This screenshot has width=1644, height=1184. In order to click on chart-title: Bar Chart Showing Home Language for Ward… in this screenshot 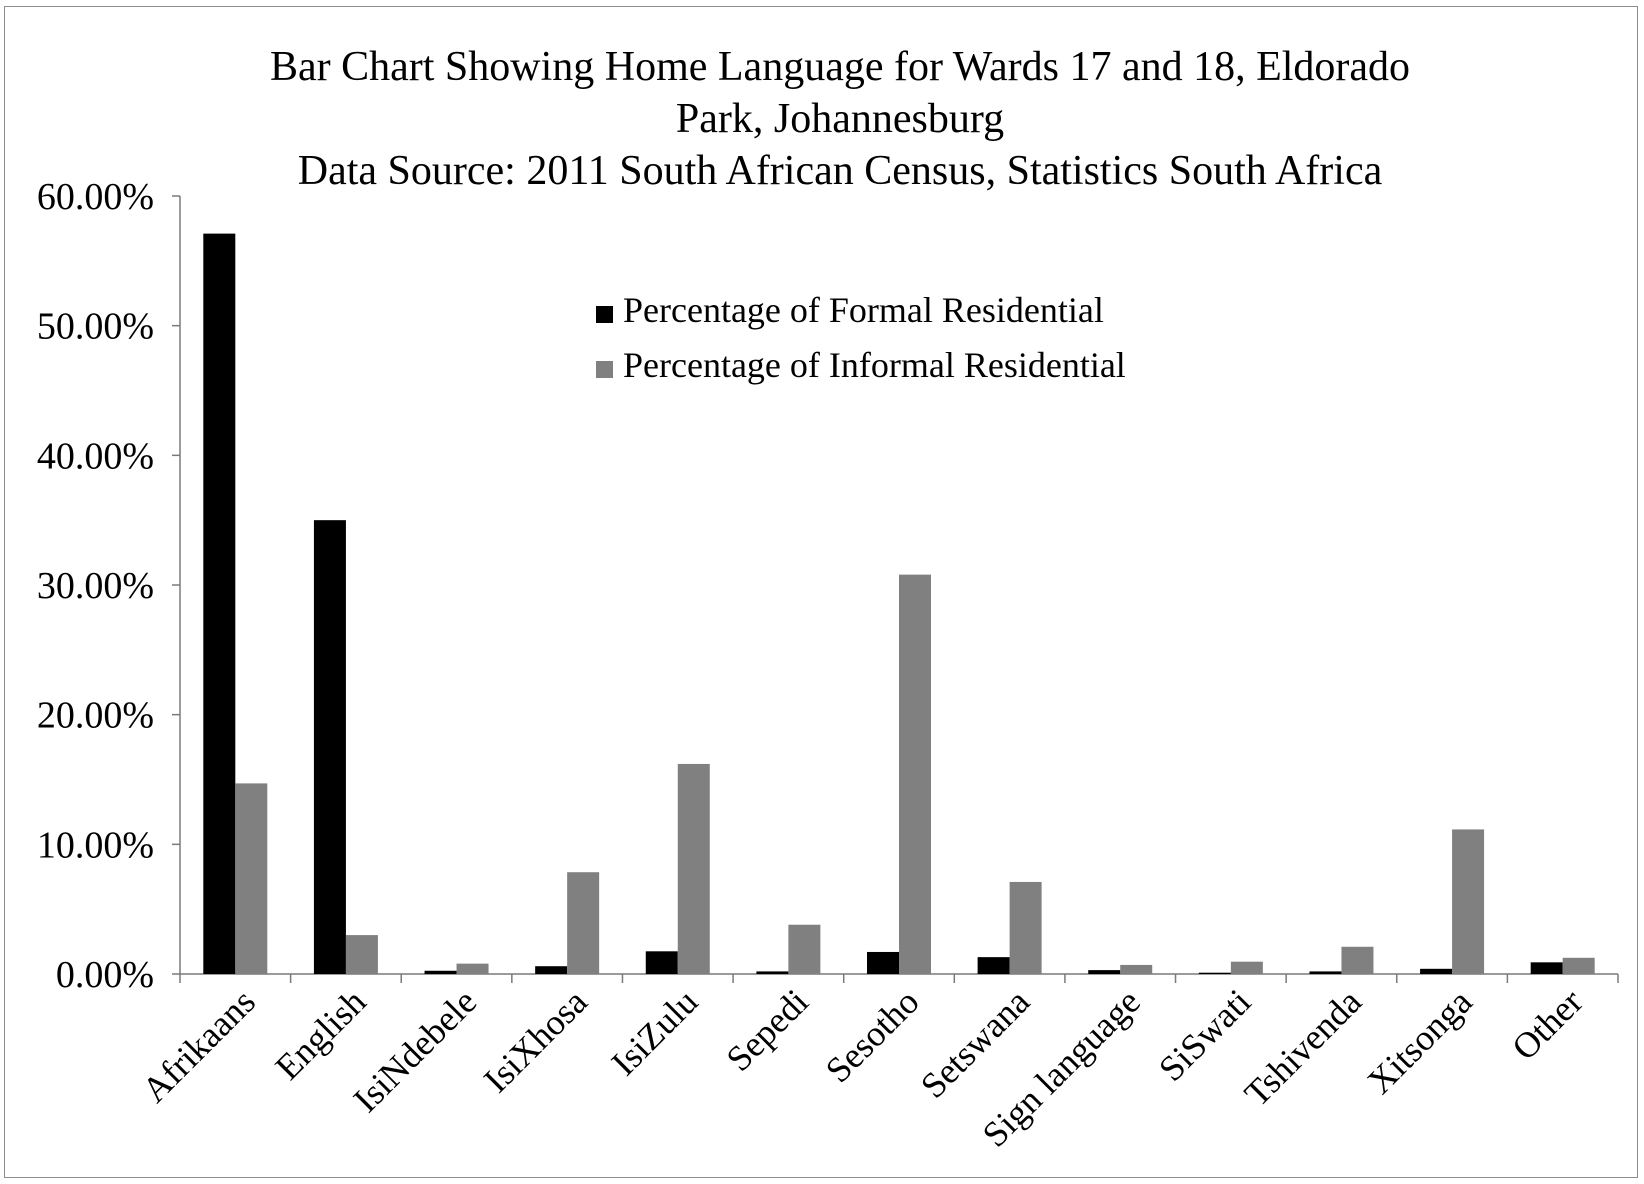, I will do `click(840, 119)`.